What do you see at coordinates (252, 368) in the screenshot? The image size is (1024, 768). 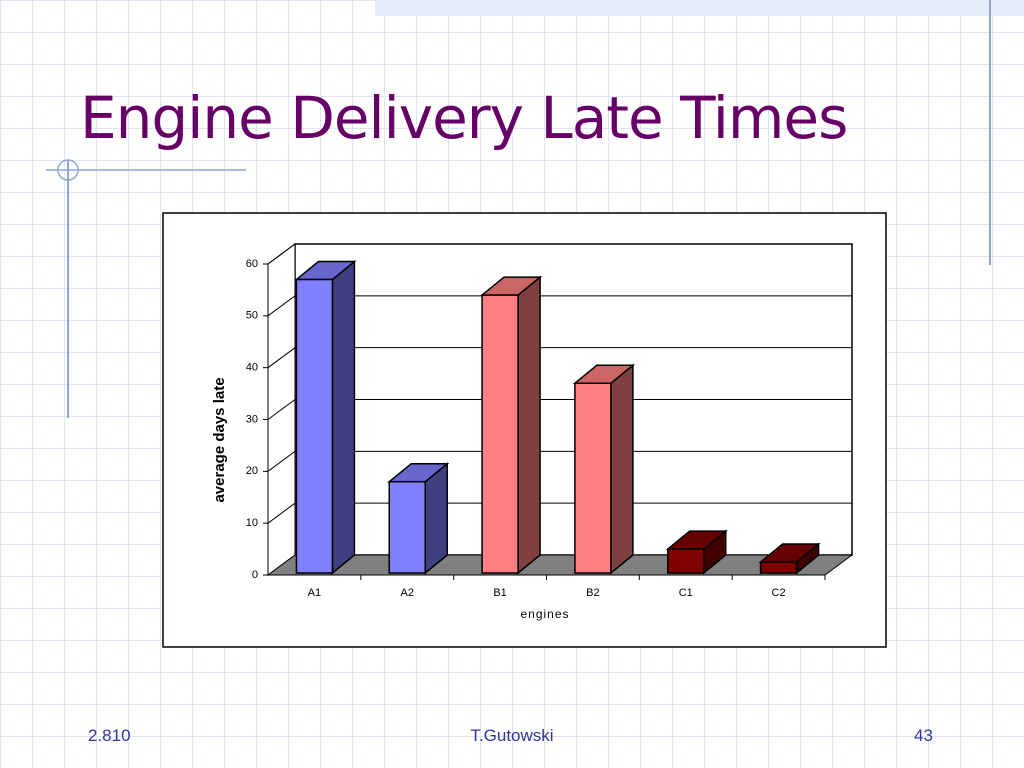 I see `y-tick-label: 40` at bounding box center [252, 368].